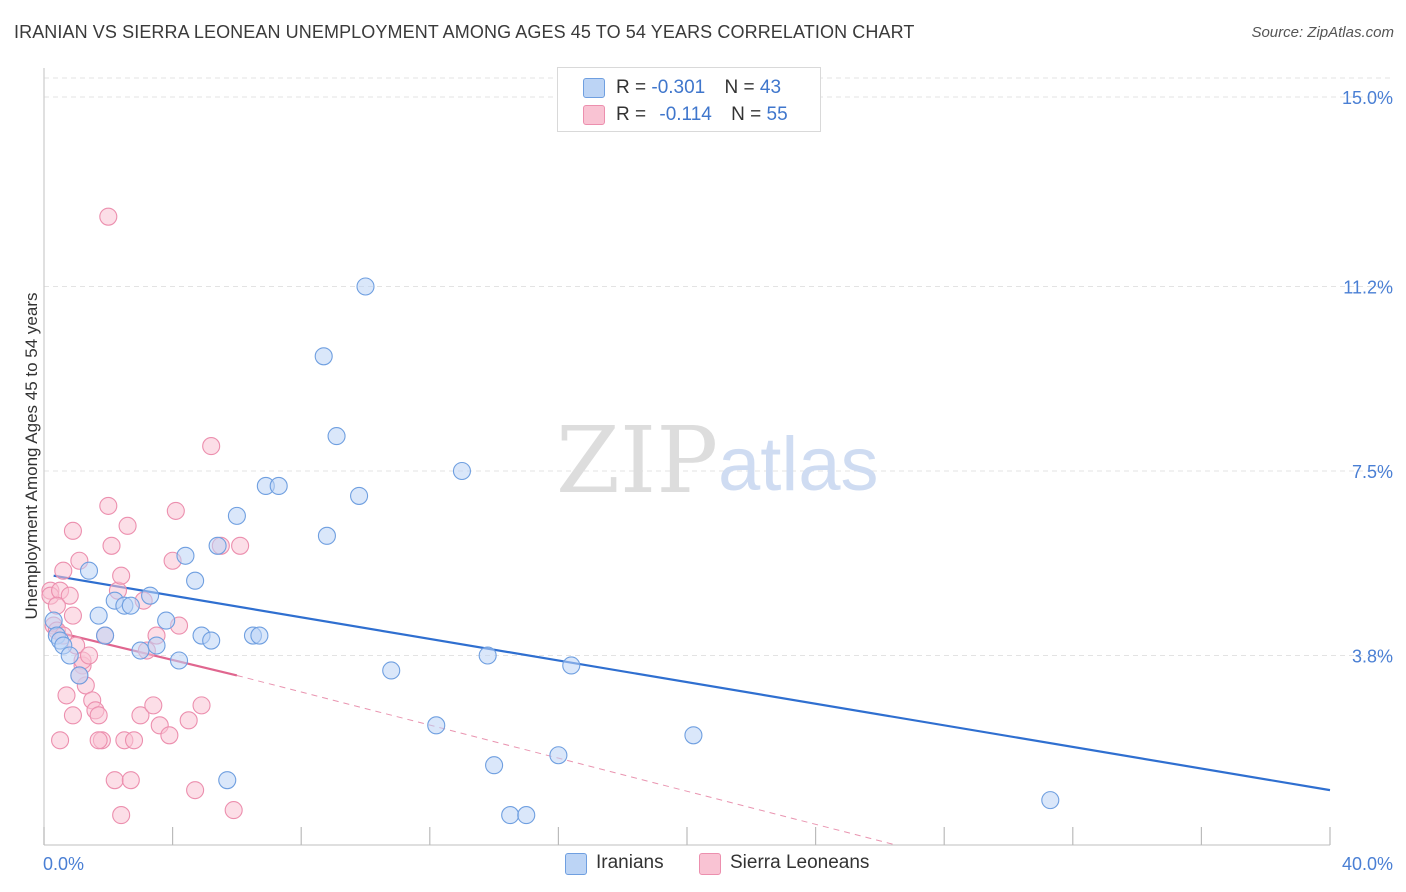 This screenshot has width=1406, height=892. What do you see at coordinates (31, 456) in the screenshot?
I see `y-axis-label: Unemployment Among Ages 45 to 54 years` at bounding box center [31, 456].